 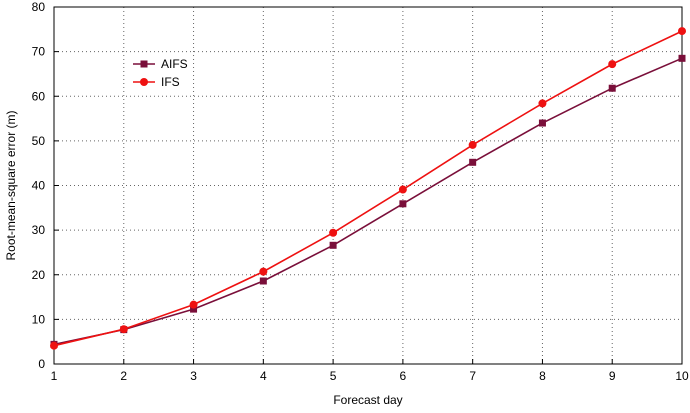 I want to click on y-tick-label: 70, so click(x=39, y=52).